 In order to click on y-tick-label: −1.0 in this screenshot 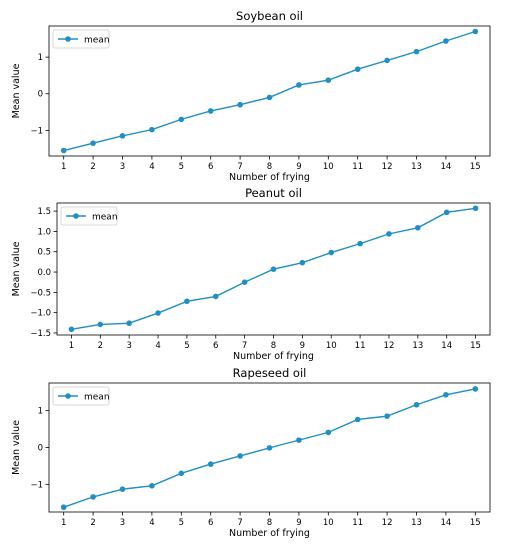, I will do `click(40, 314)`.